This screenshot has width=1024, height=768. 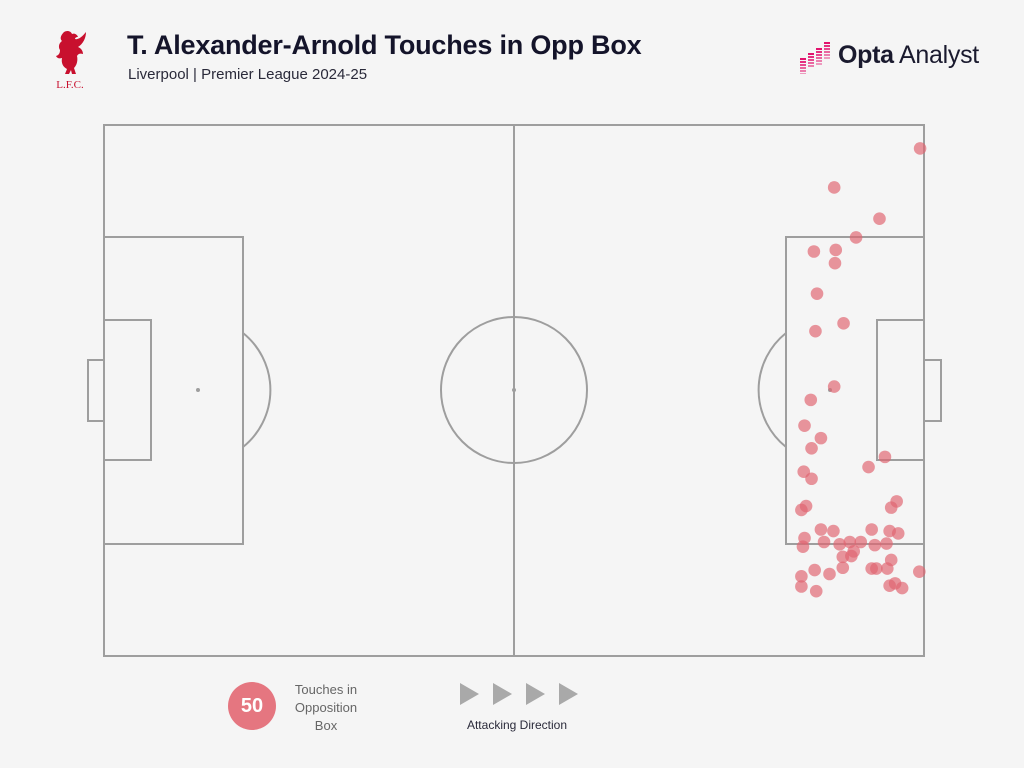 I want to click on attacking-direction-arrows, so click(x=519, y=694).